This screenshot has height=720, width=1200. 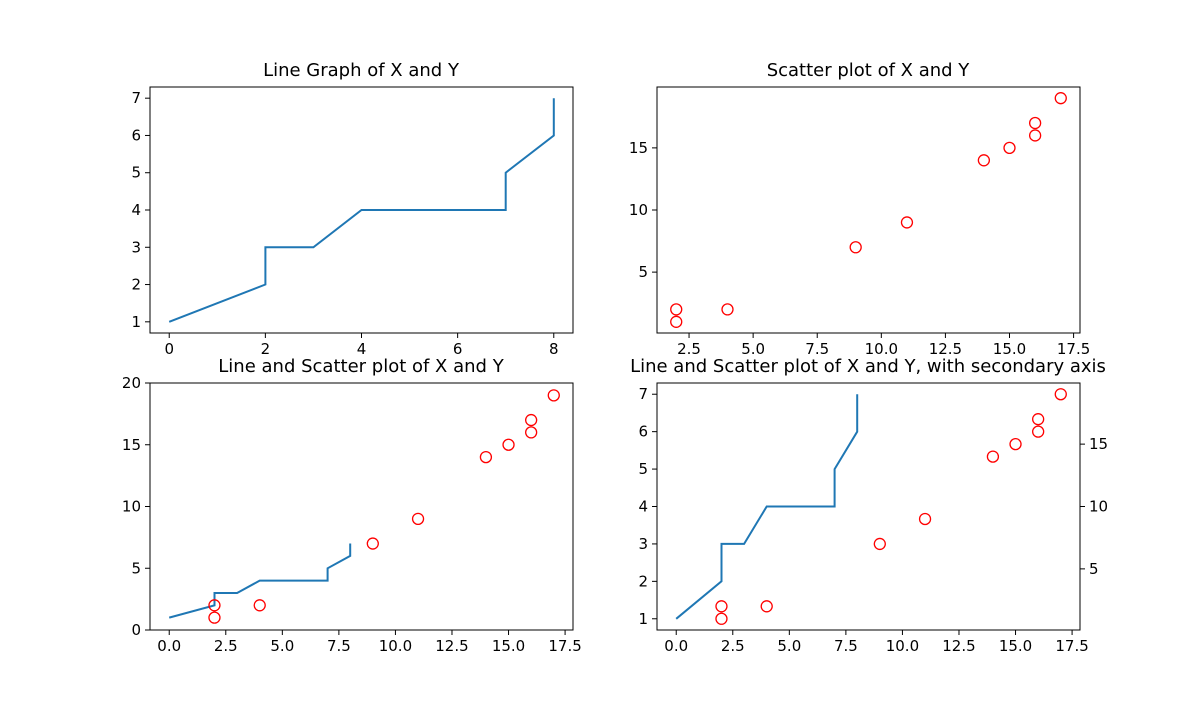 I want to click on y2-tick-label: 10, so click(x=1098, y=507).